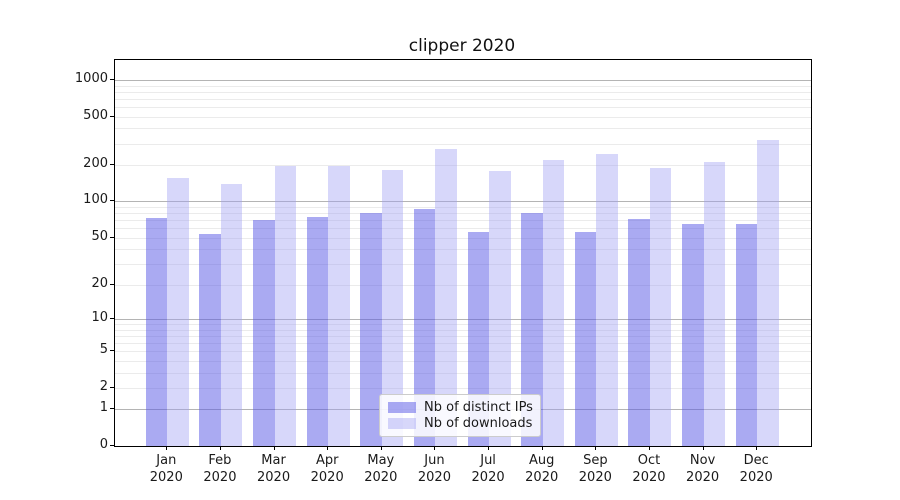  I want to click on bar-distinct-ips-nov, so click(693, 335).